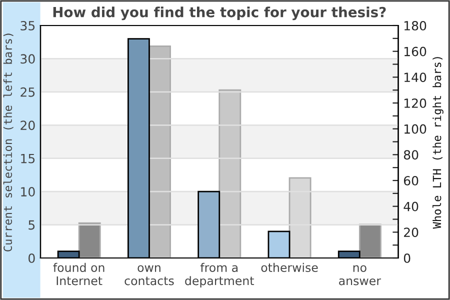 The image size is (450, 300). Describe the element at coordinates (415, 51) in the screenshot. I see `y2-tick-label: 160` at that location.